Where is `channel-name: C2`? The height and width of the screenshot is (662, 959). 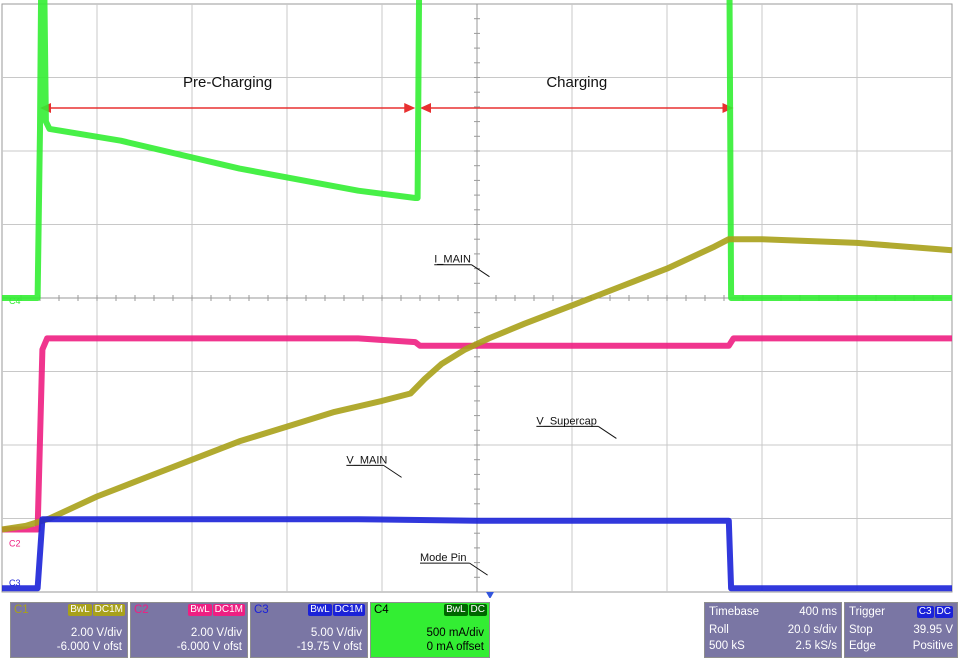 channel-name: C2 is located at coordinates (141, 610).